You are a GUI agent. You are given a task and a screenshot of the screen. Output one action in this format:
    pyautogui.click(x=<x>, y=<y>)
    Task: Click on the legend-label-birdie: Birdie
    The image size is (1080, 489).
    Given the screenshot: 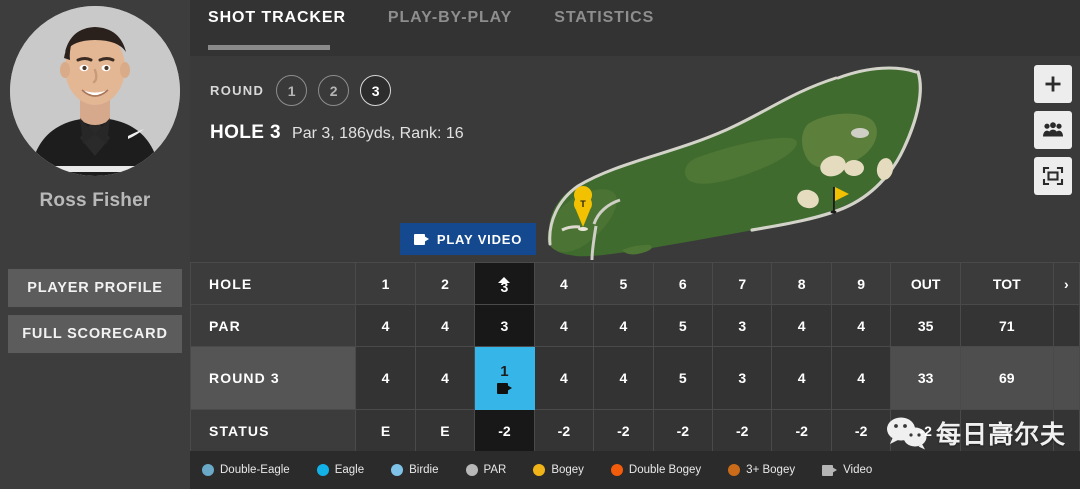 What is the action you would take?
    pyautogui.click(x=424, y=470)
    